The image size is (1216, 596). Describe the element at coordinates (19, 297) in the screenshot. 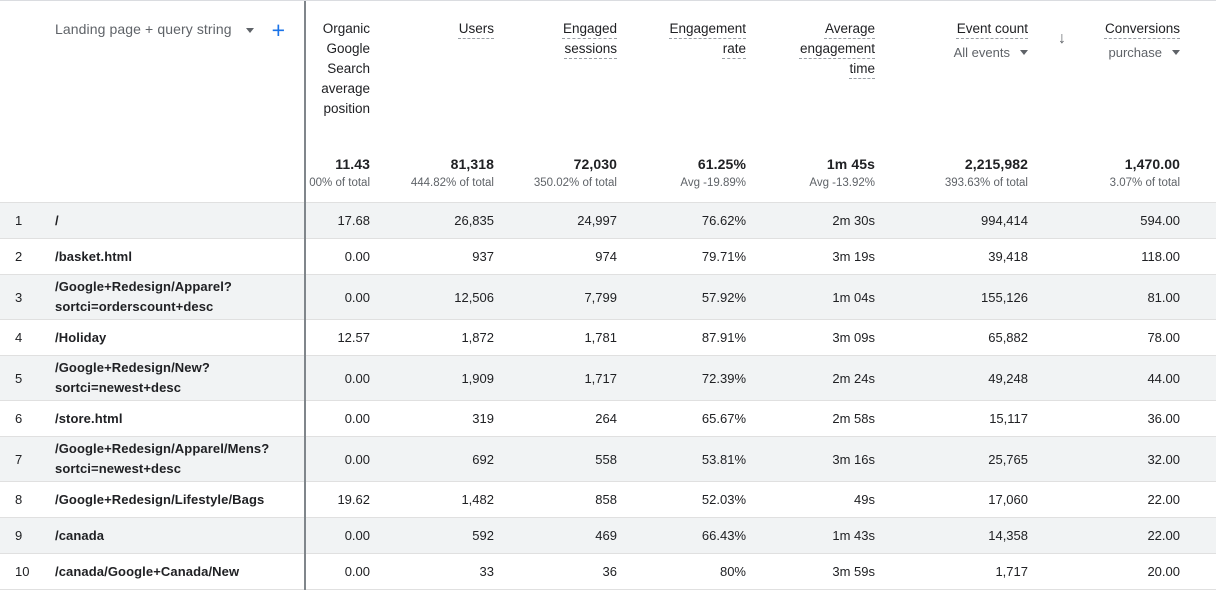

I see `row-index: 3` at that location.